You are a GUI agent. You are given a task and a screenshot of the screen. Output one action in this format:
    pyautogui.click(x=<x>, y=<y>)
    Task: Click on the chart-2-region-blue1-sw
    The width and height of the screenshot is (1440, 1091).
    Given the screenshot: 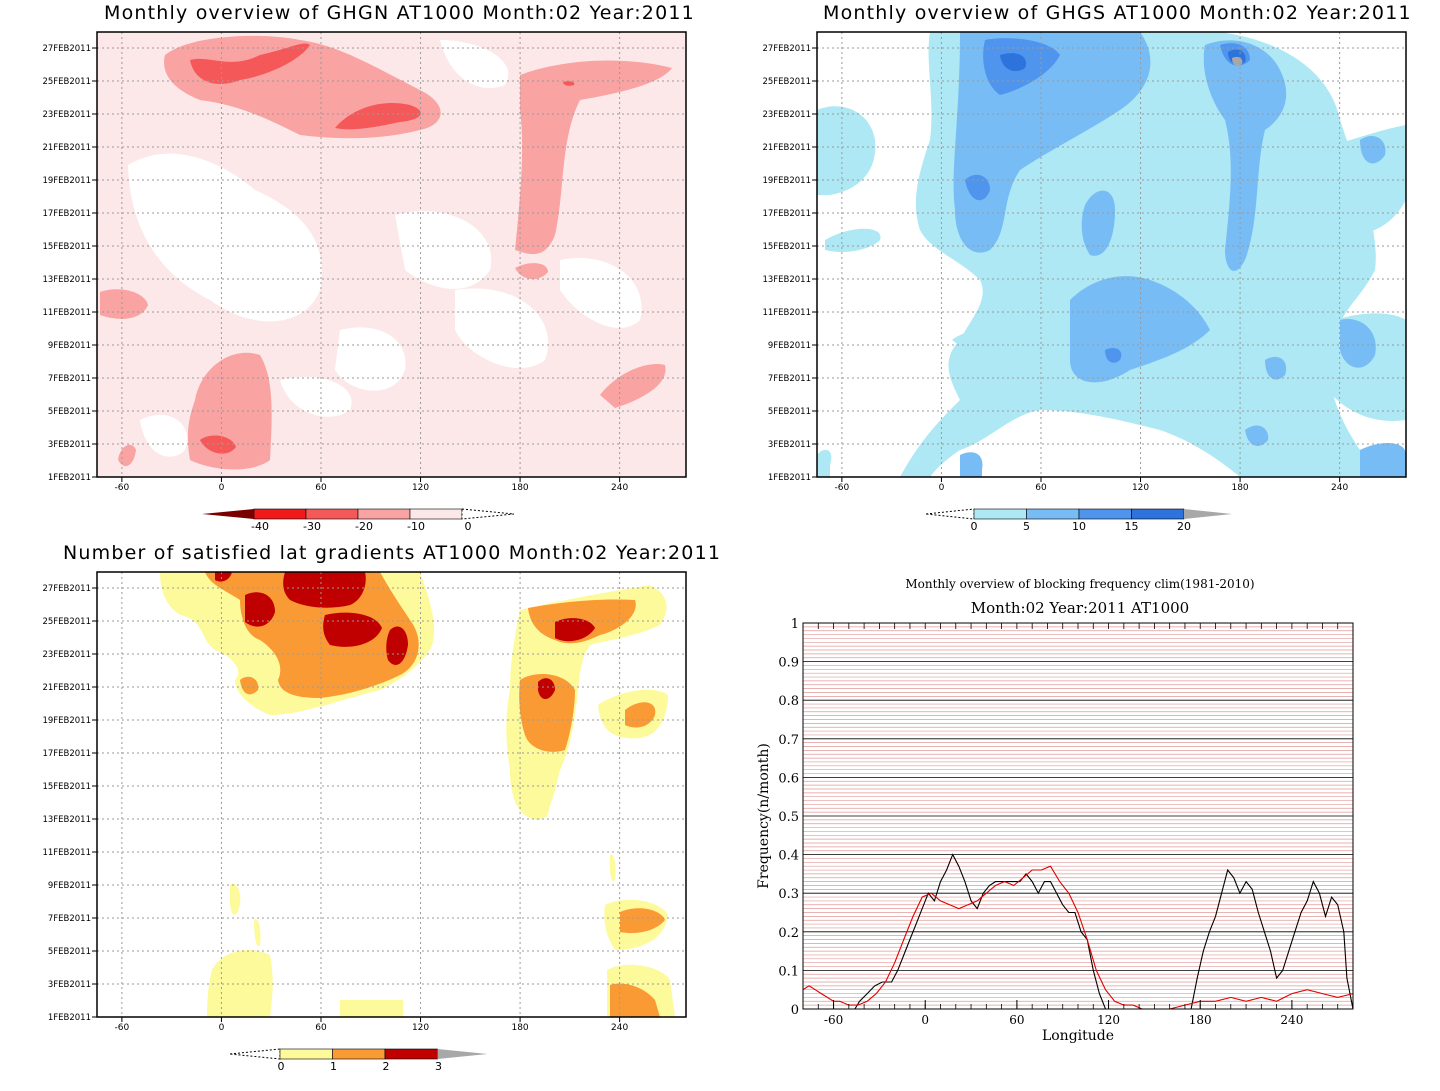 What is the action you would take?
    pyautogui.click(x=971, y=464)
    